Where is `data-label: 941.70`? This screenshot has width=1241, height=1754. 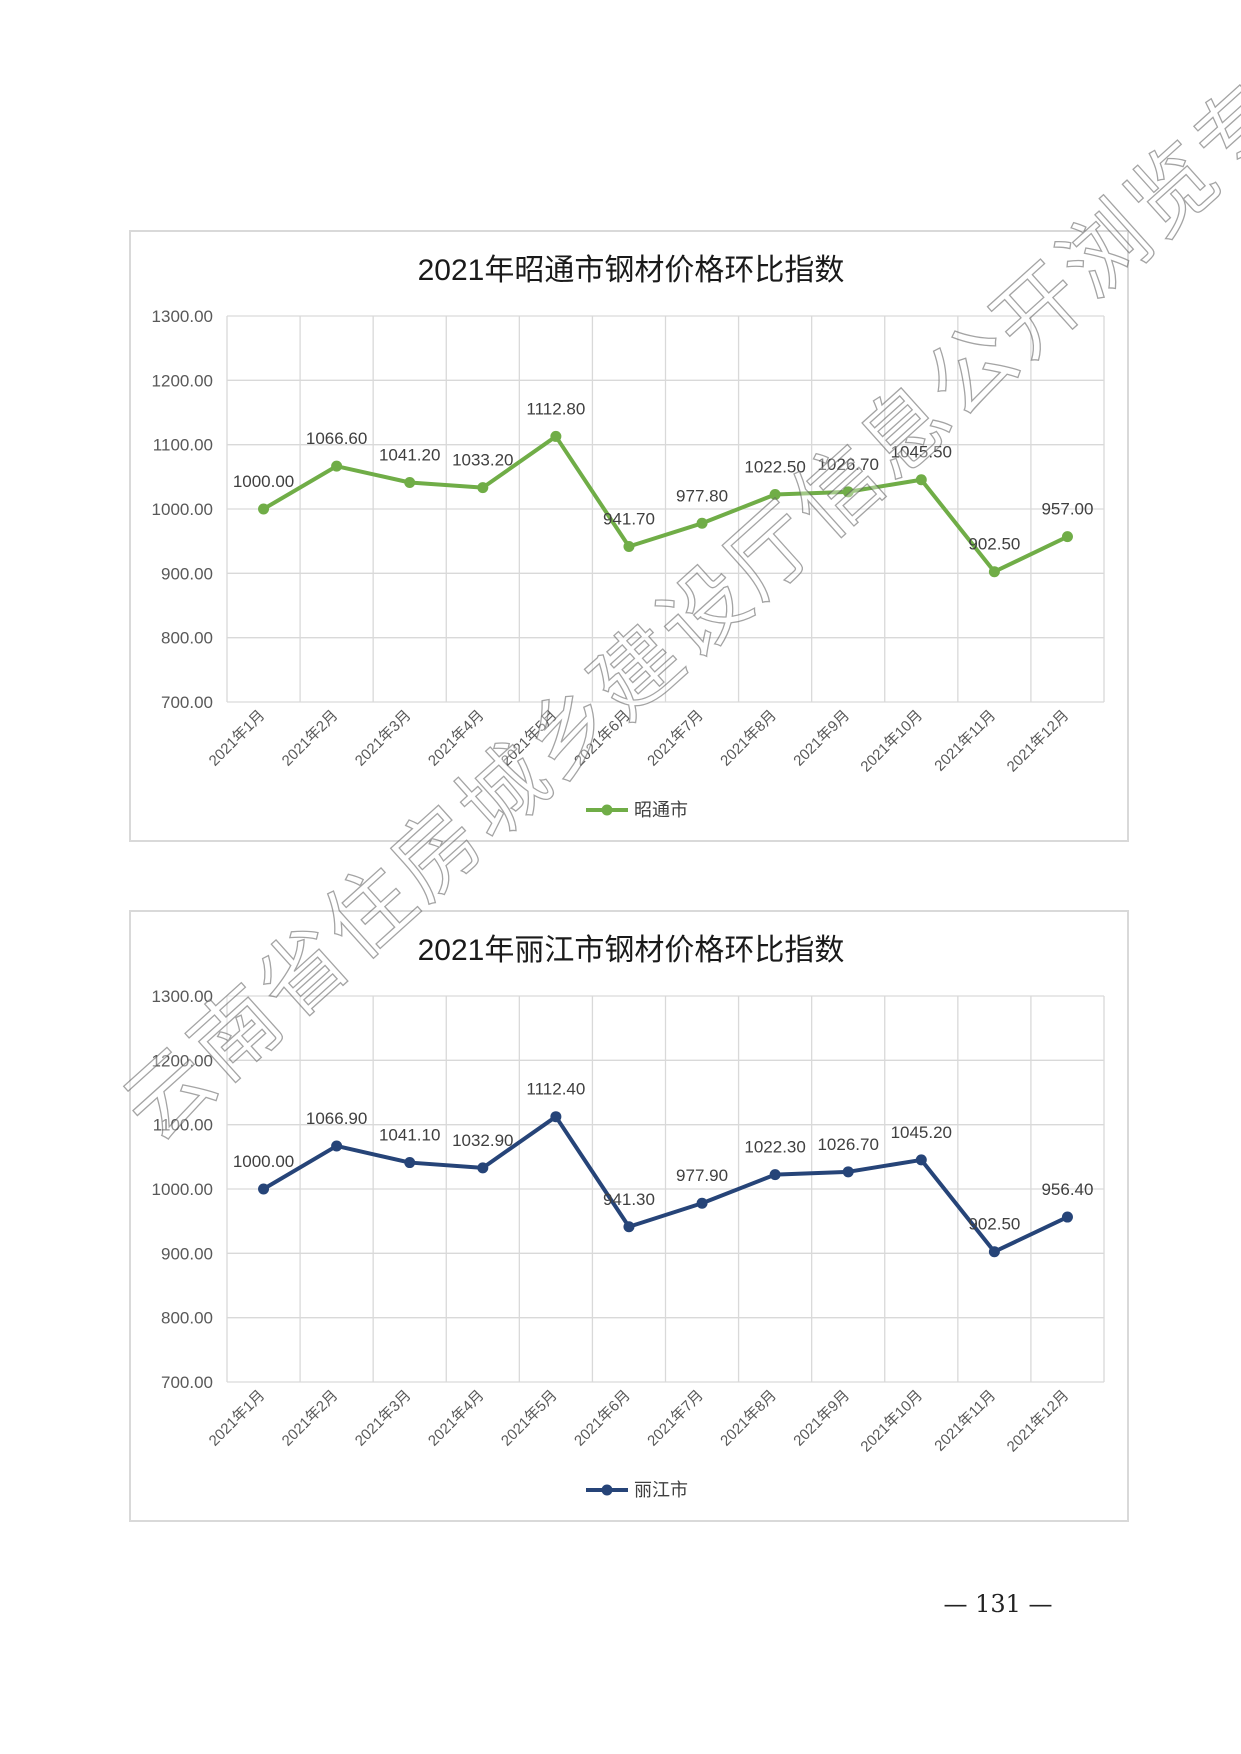 data-label: 941.70 is located at coordinates (629, 519).